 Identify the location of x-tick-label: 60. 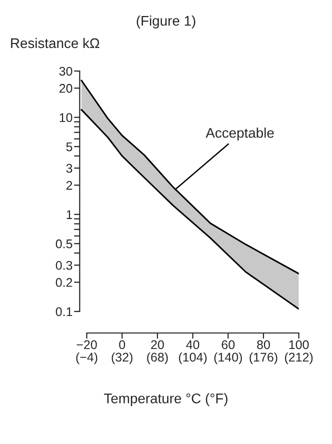
(228, 345).